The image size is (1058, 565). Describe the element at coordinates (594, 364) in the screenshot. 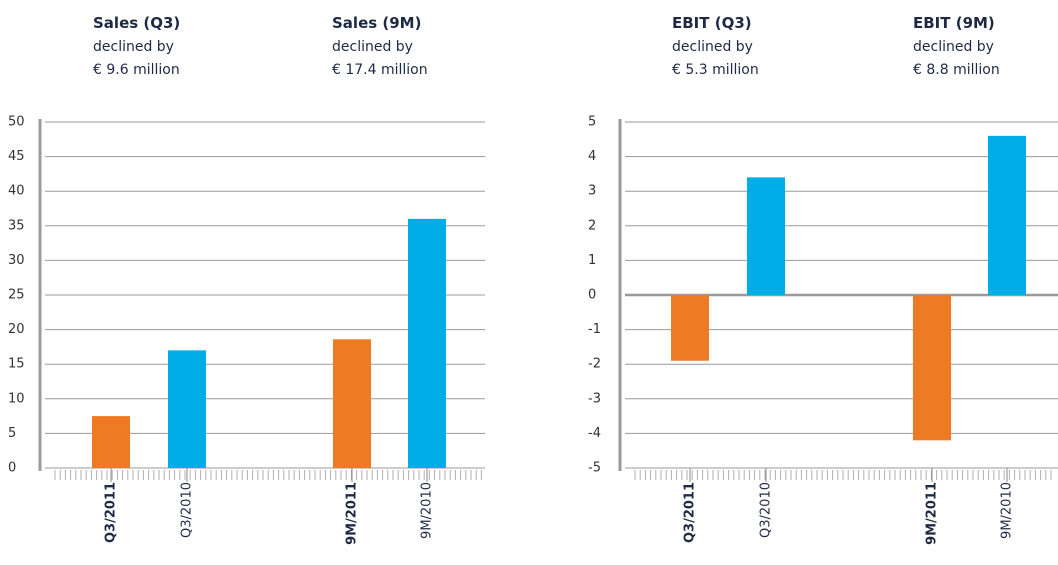

I see `y-tick-label: -2` at that location.